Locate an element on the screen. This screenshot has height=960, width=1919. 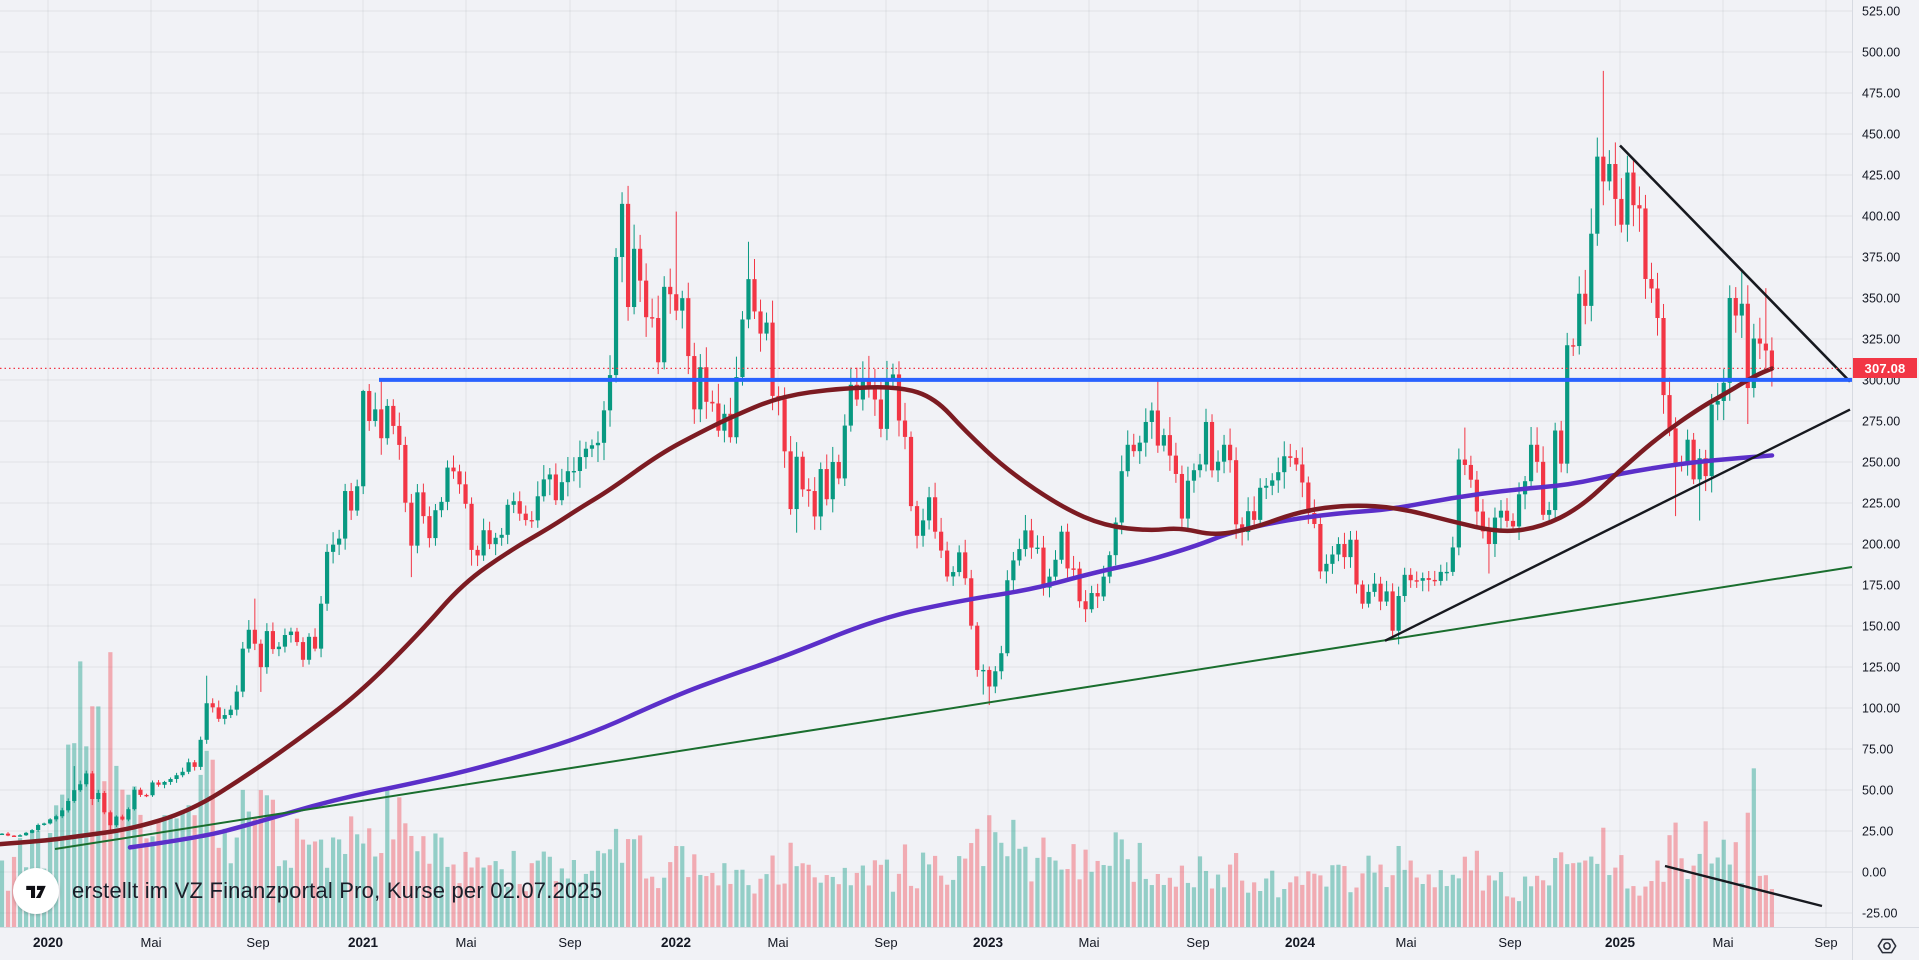
svg-text: 100.00 is located at coordinates (1881, 709).